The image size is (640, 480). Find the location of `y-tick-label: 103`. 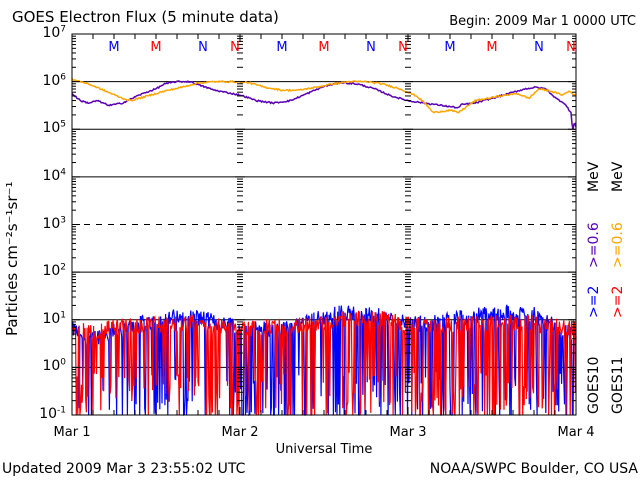

y-tick-label: 103 is located at coordinates (44, 223).